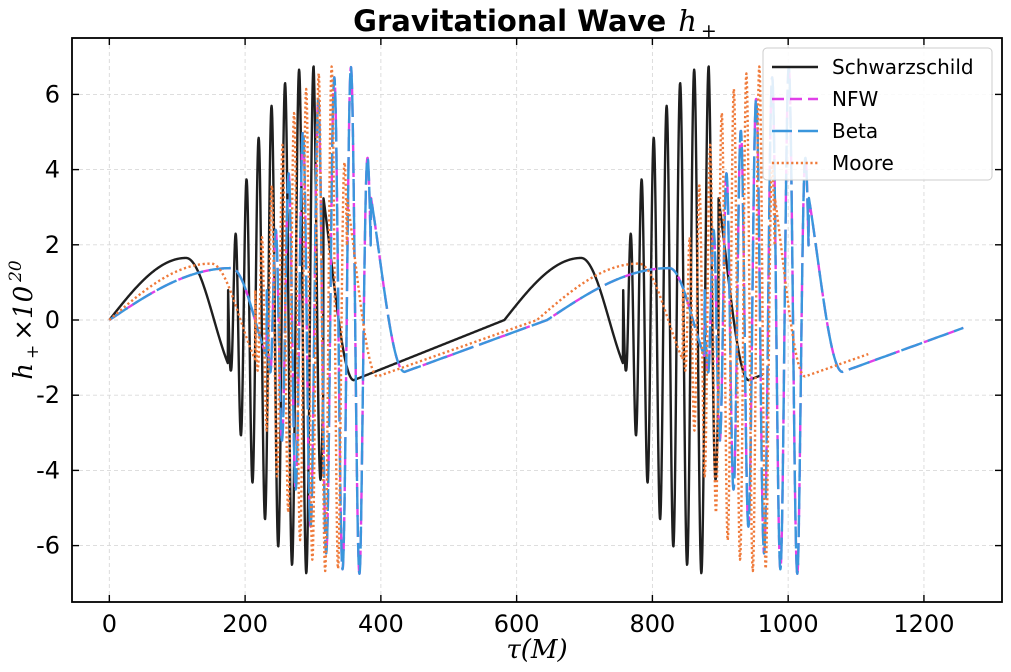 The image size is (1011, 672). I want to click on chart-title-math-sub: +, so click(709, 31).